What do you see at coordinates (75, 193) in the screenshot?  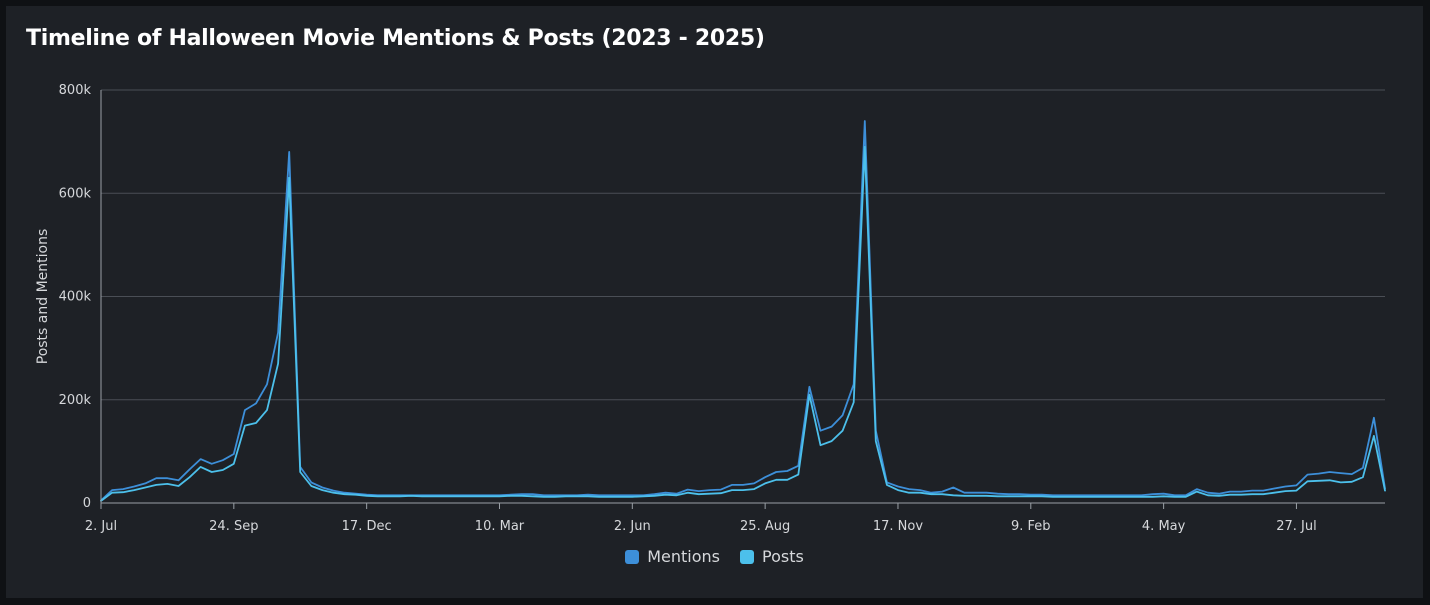 I see `y-tick-label: 600k` at bounding box center [75, 193].